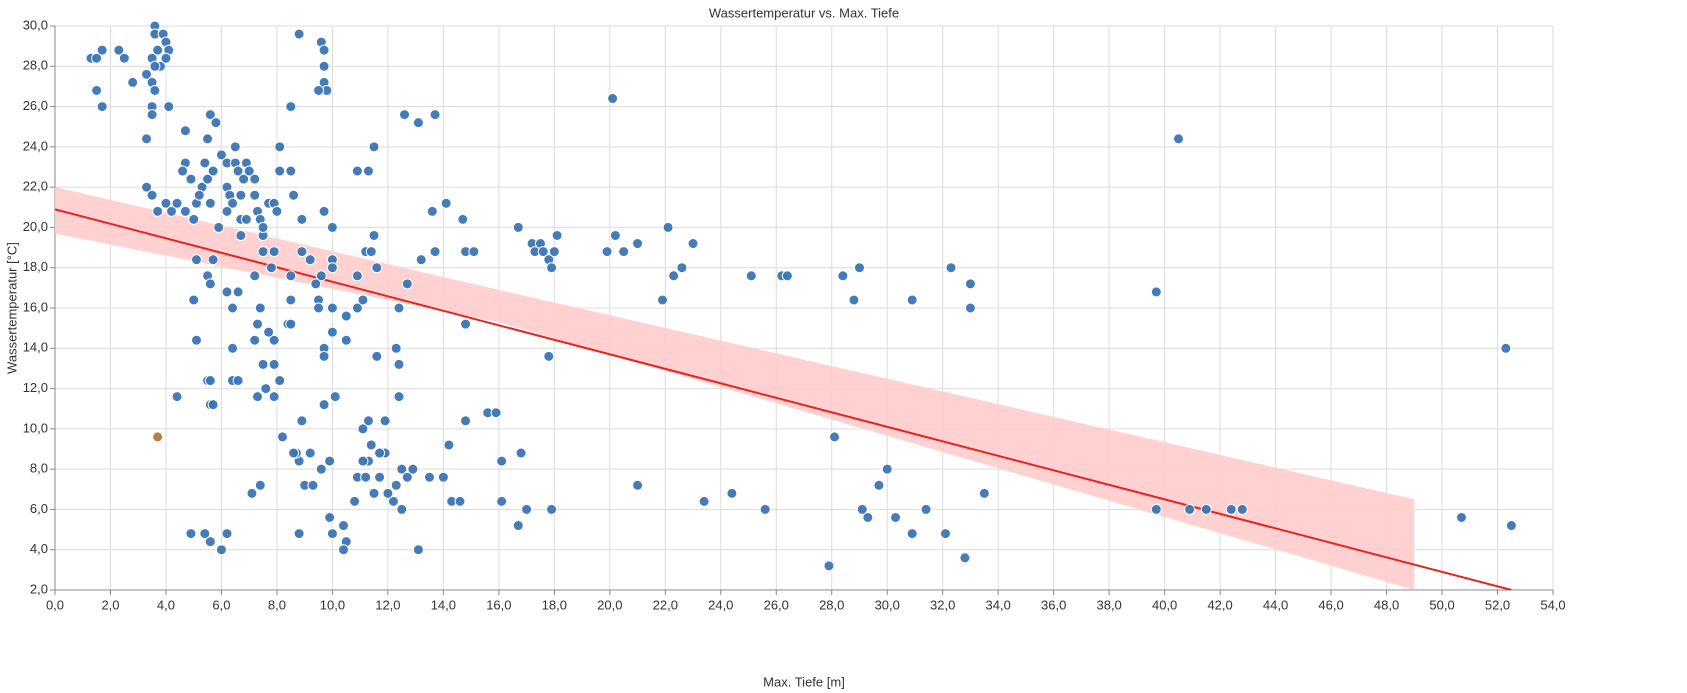 The width and height of the screenshot is (1687, 693). Describe the element at coordinates (804, 681) in the screenshot. I see `x-axis-label: Max. Tiefe [m]` at that location.